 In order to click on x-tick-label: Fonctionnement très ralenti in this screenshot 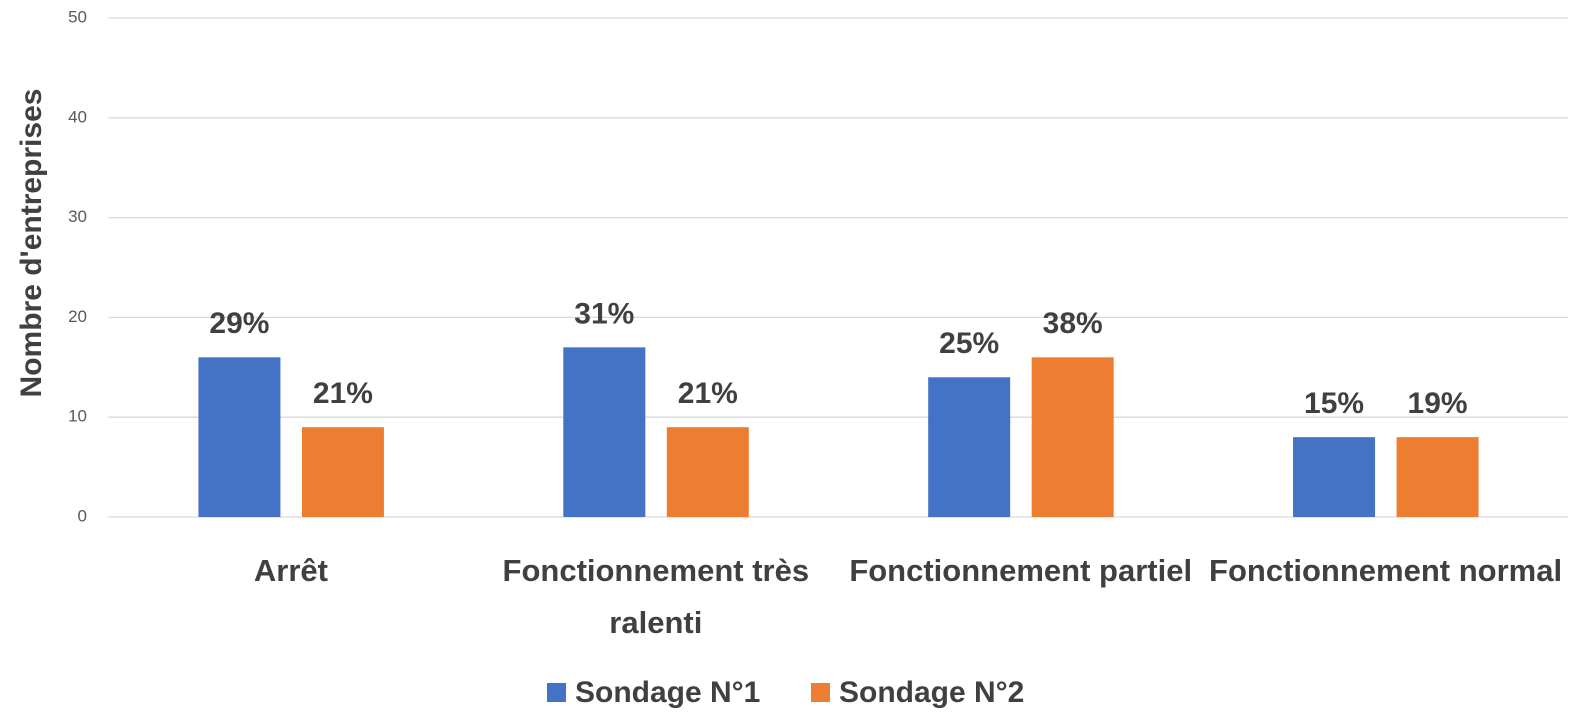, I will do `click(656, 596)`.